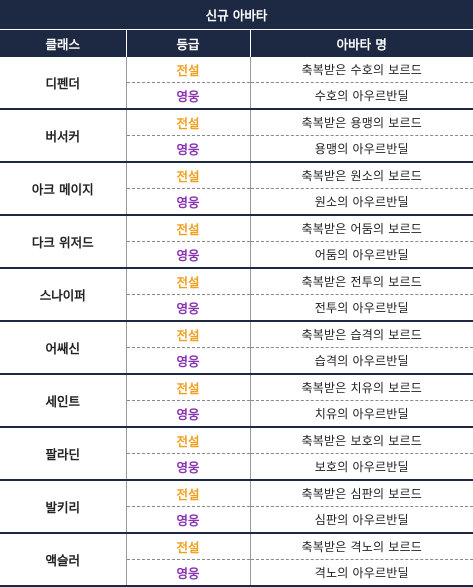 The width and height of the screenshot is (473, 587). I want to click on table-header-row: 클래스 등급 아바타 명, so click(236, 43).